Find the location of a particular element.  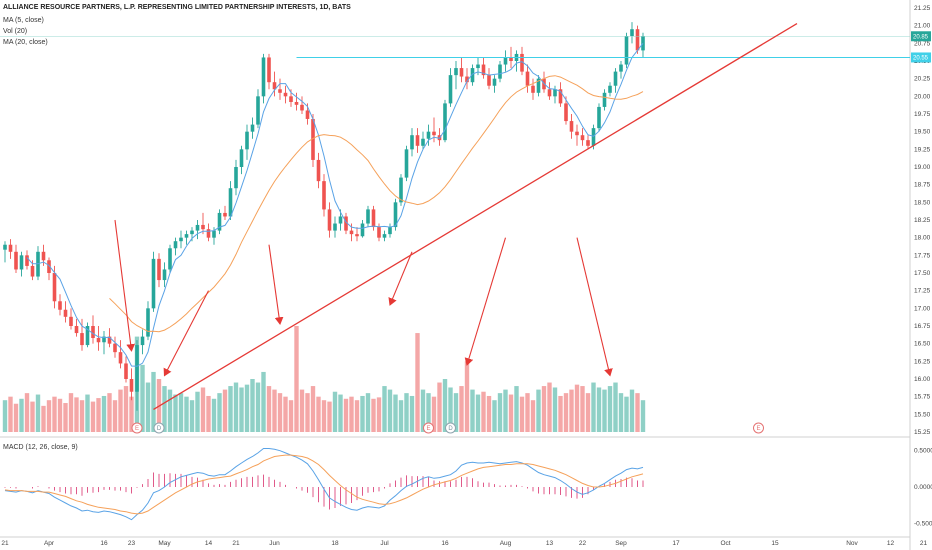

macd-axis: 0.5000 0.0000 -0.5000 is located at coordinates (923, 488).